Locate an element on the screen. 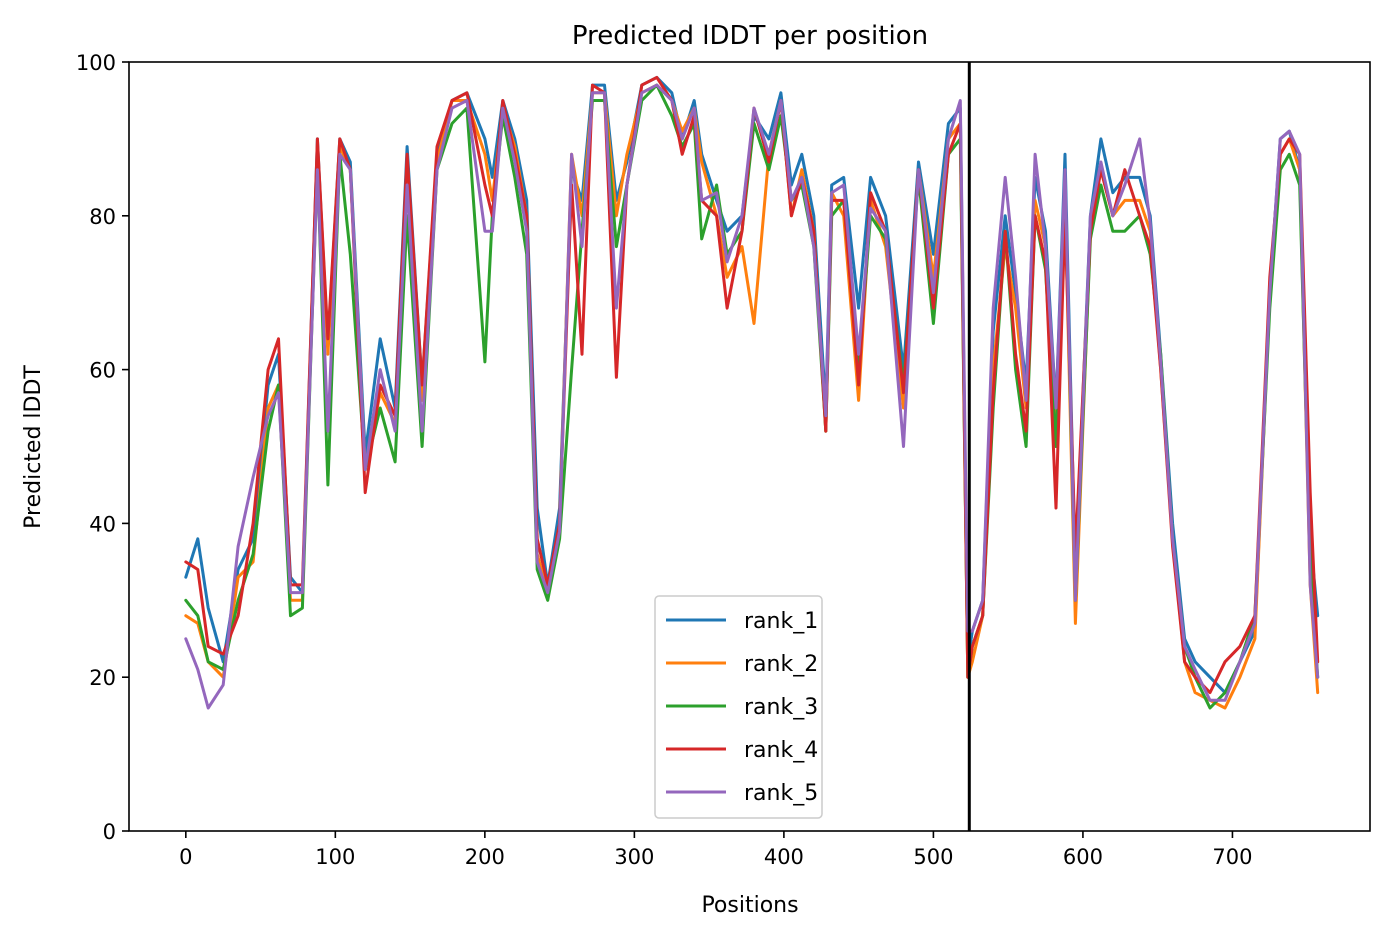 This screenshot has width=1391, height=939. x-tick-label: 200 is located at coordinates (485, 857).